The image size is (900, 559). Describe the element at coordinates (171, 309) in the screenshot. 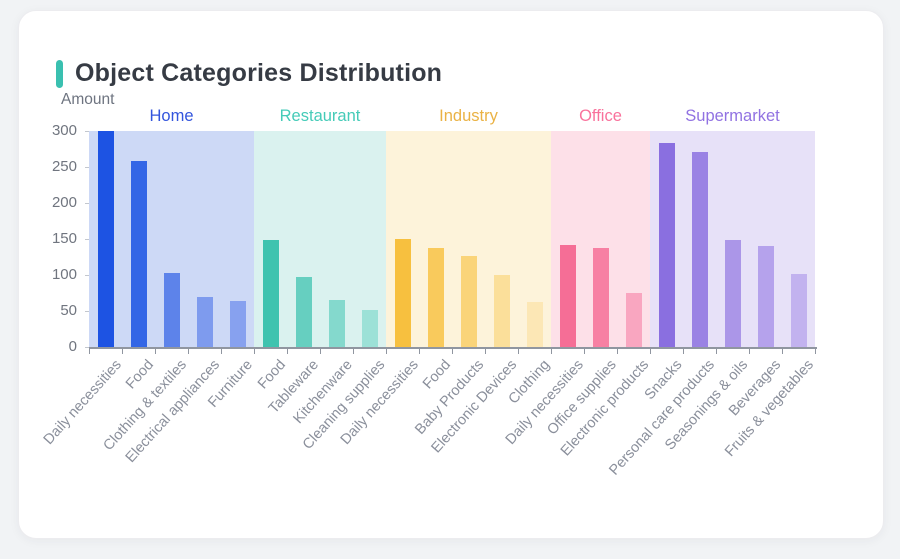

I see `bar-clothing-textiles` at that location.